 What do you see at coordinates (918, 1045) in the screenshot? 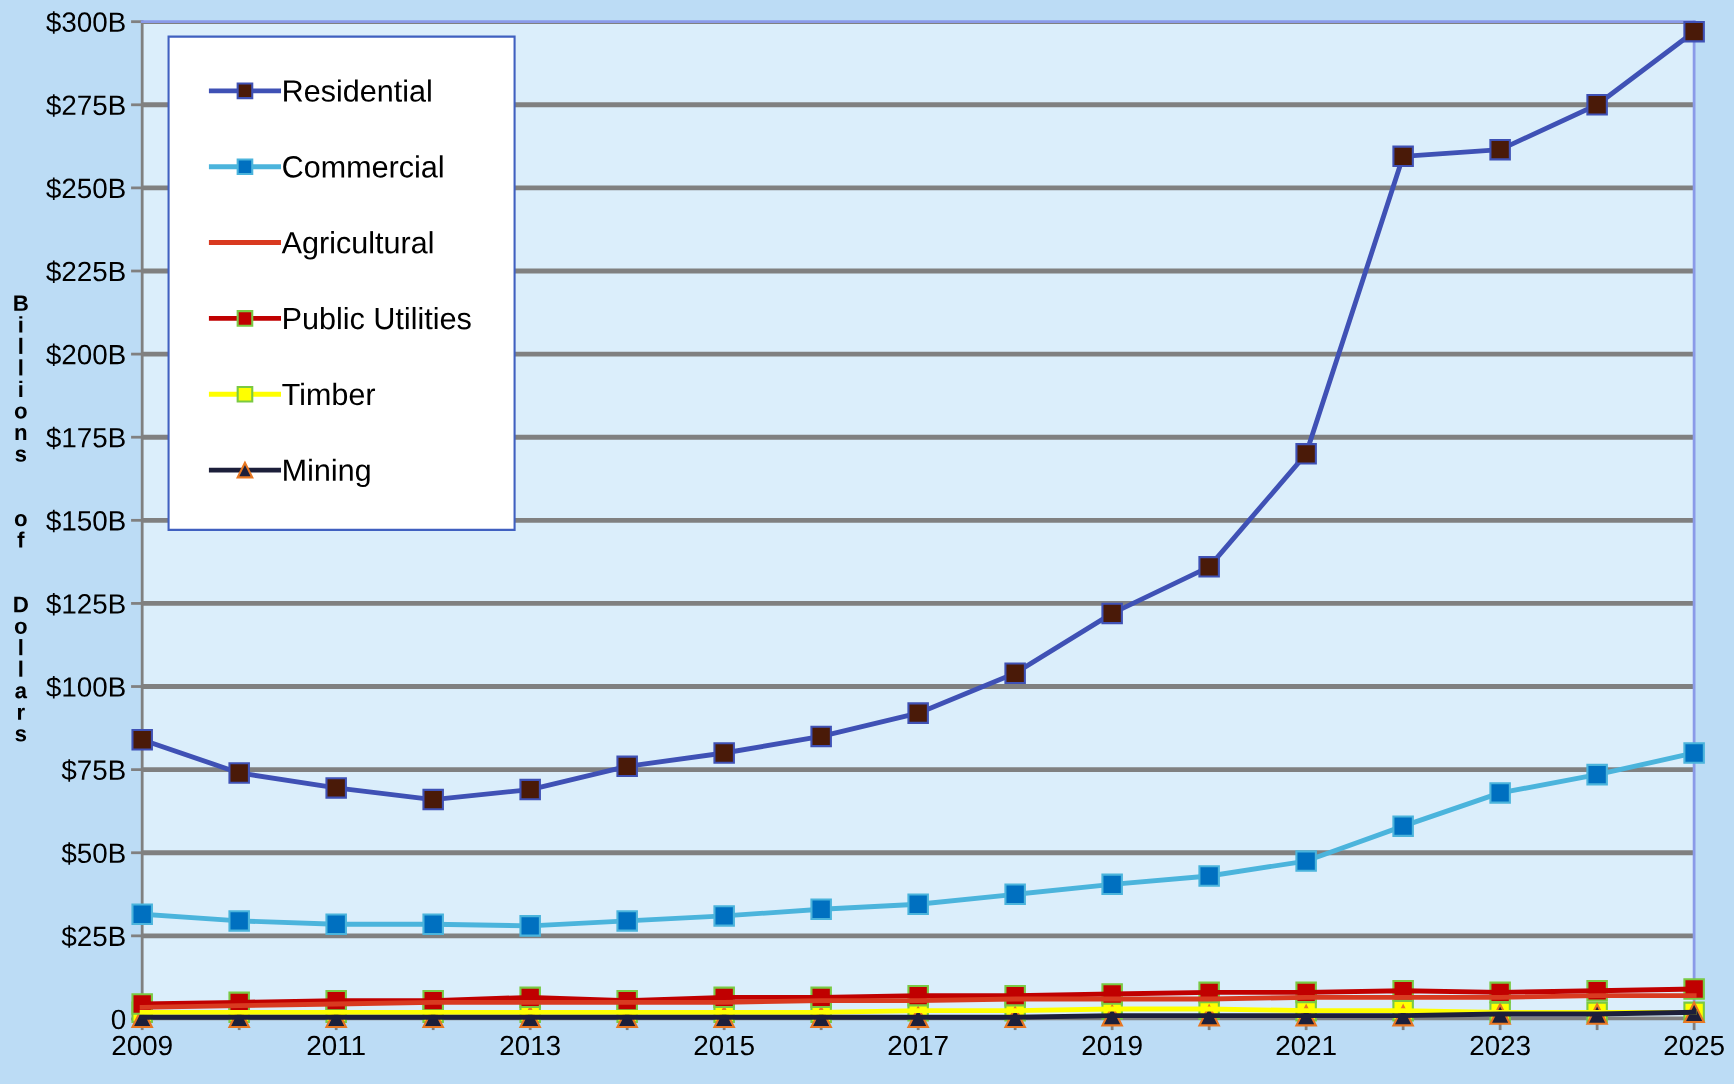
I see `x-tick-label: 2017` at bounding box center [918, 1045].